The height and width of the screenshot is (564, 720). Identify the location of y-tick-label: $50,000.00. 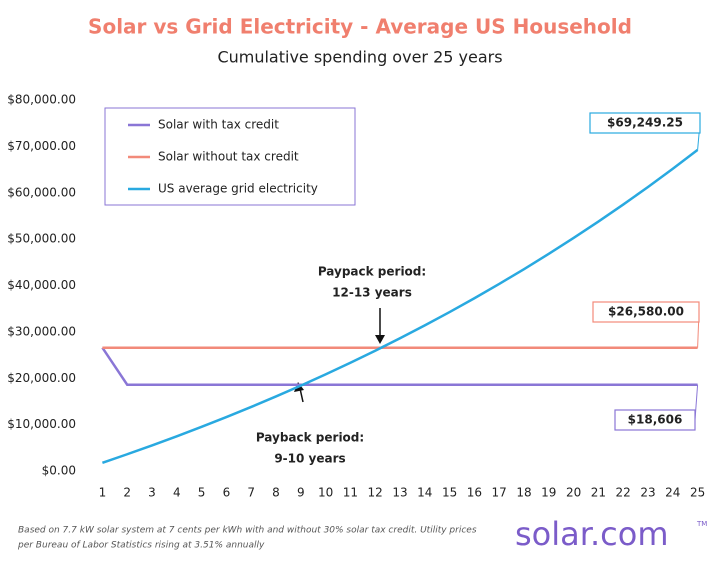
(41, 239).